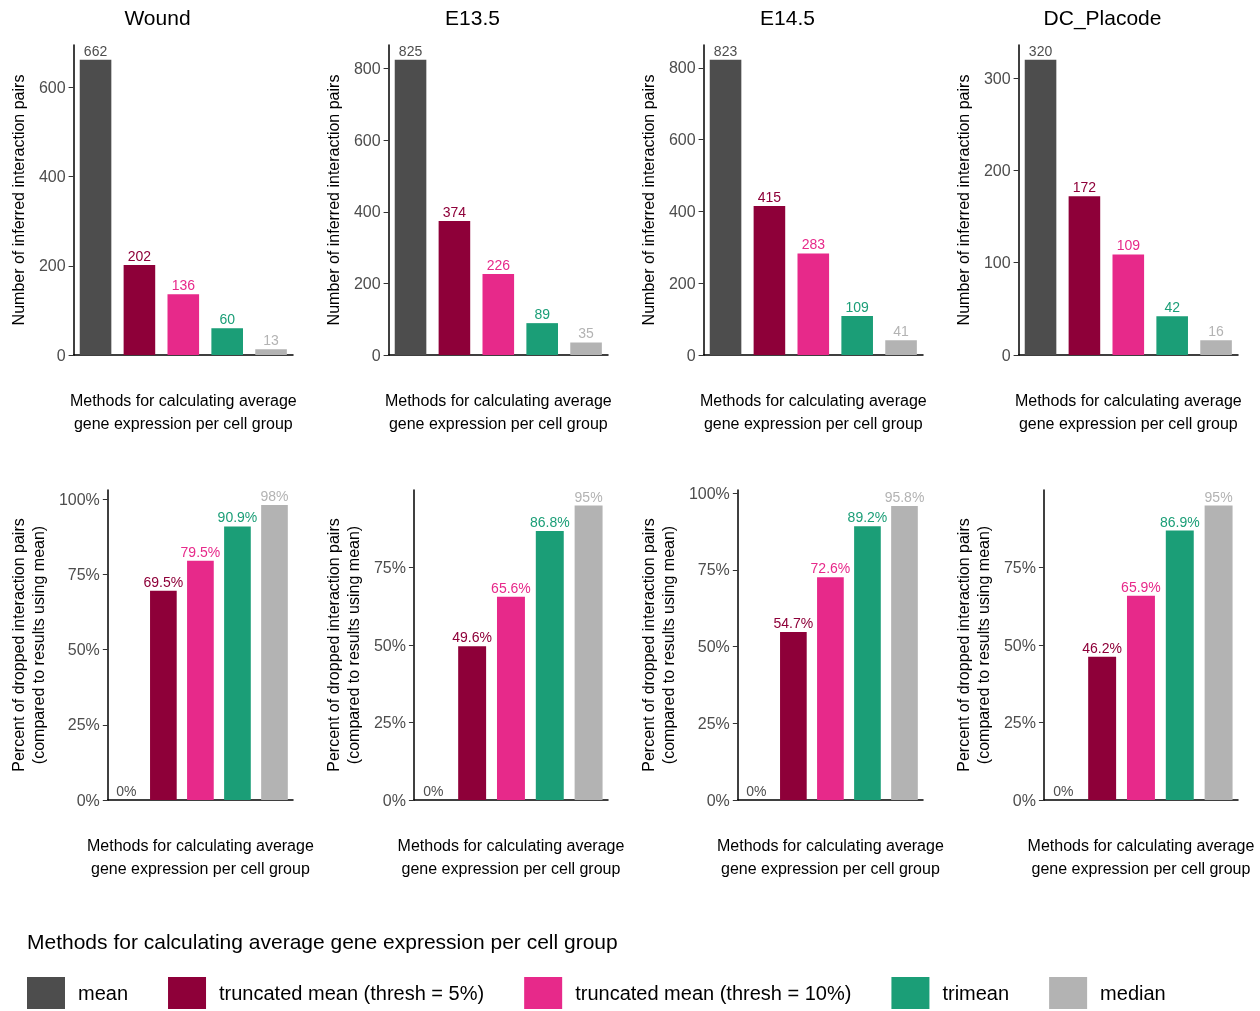  Describe the element at coordinates (793, 623) in the screenshot. I see `data-label: 54.7%` at that location.